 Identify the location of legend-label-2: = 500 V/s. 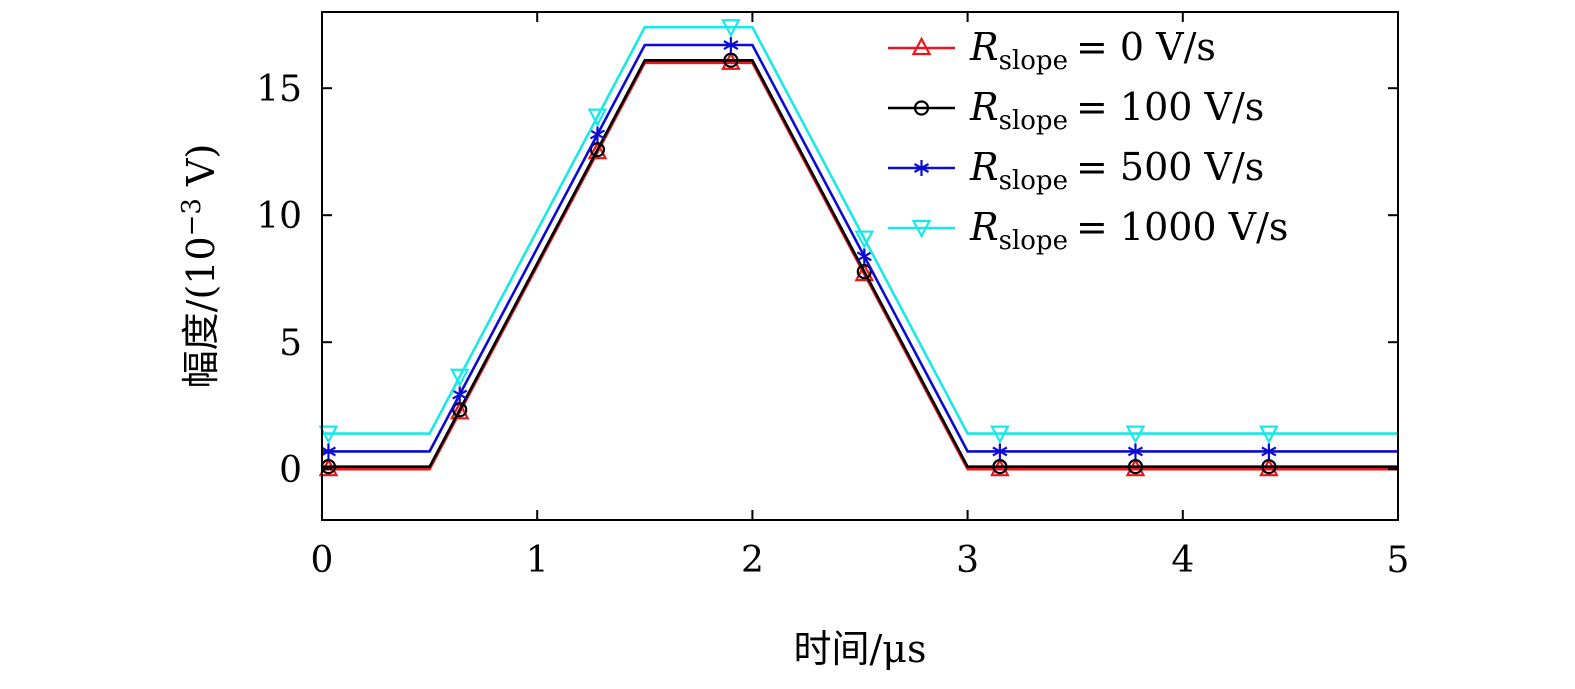
(1170, 167).